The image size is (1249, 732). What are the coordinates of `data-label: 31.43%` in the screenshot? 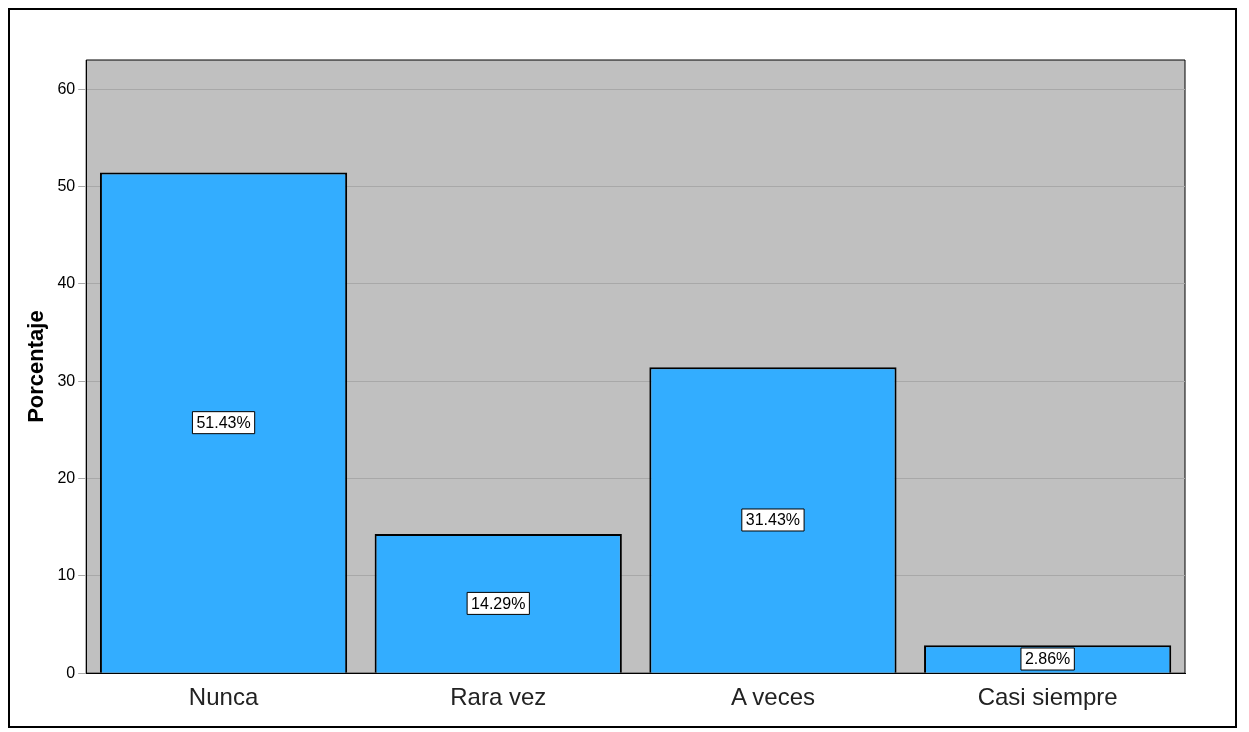 It's located at (773, 520).